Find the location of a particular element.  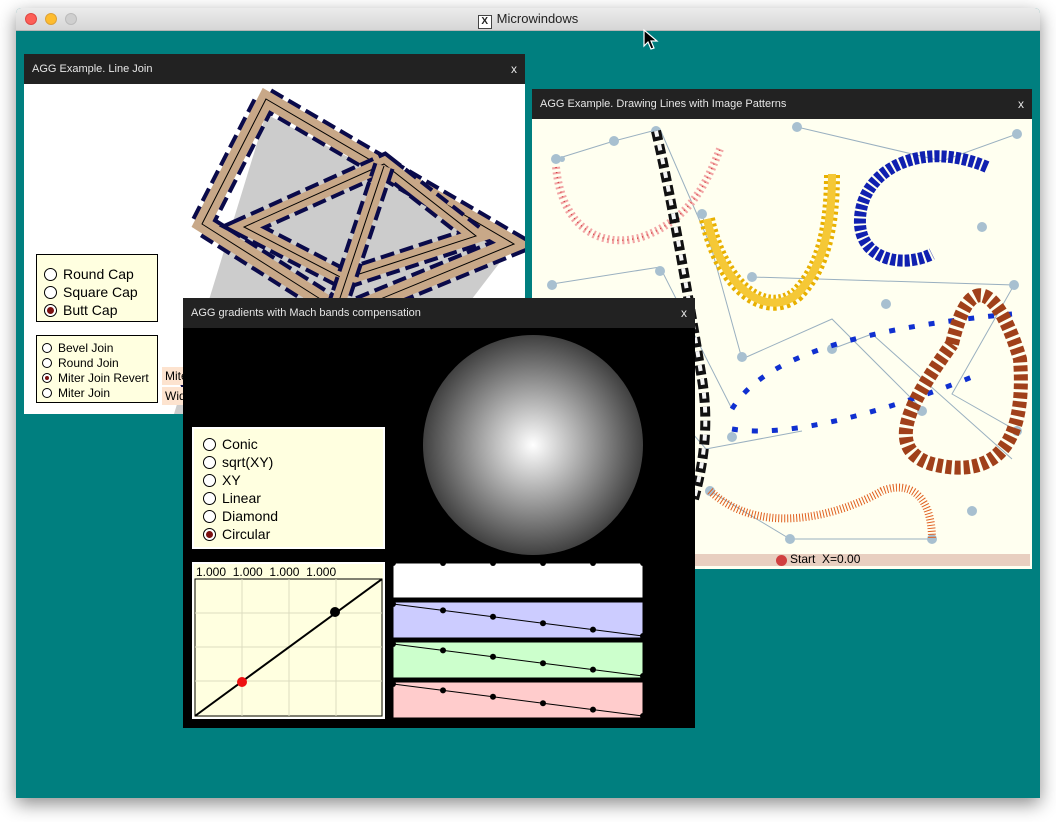

cap-style-option-label: Round Cap is located at coordinates (98, 274).